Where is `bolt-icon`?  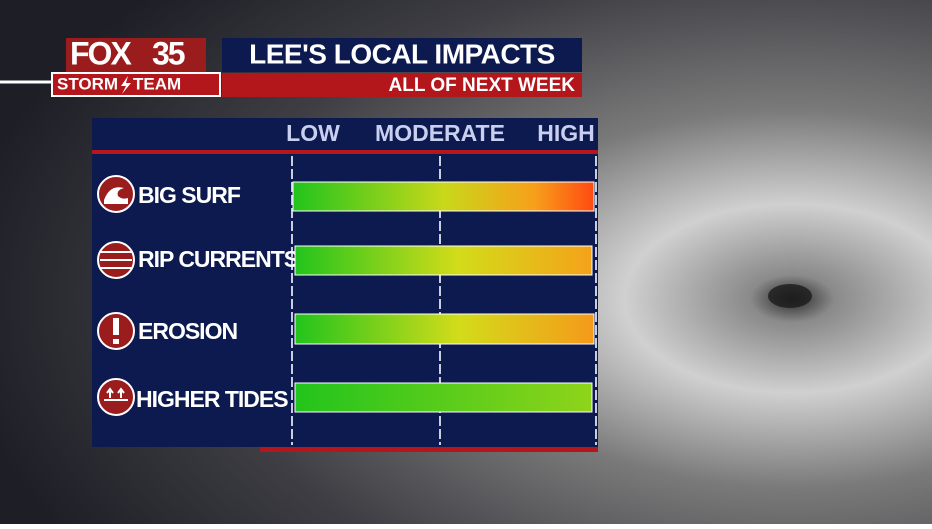 bolt-icon is located at coordinates (126, 85).